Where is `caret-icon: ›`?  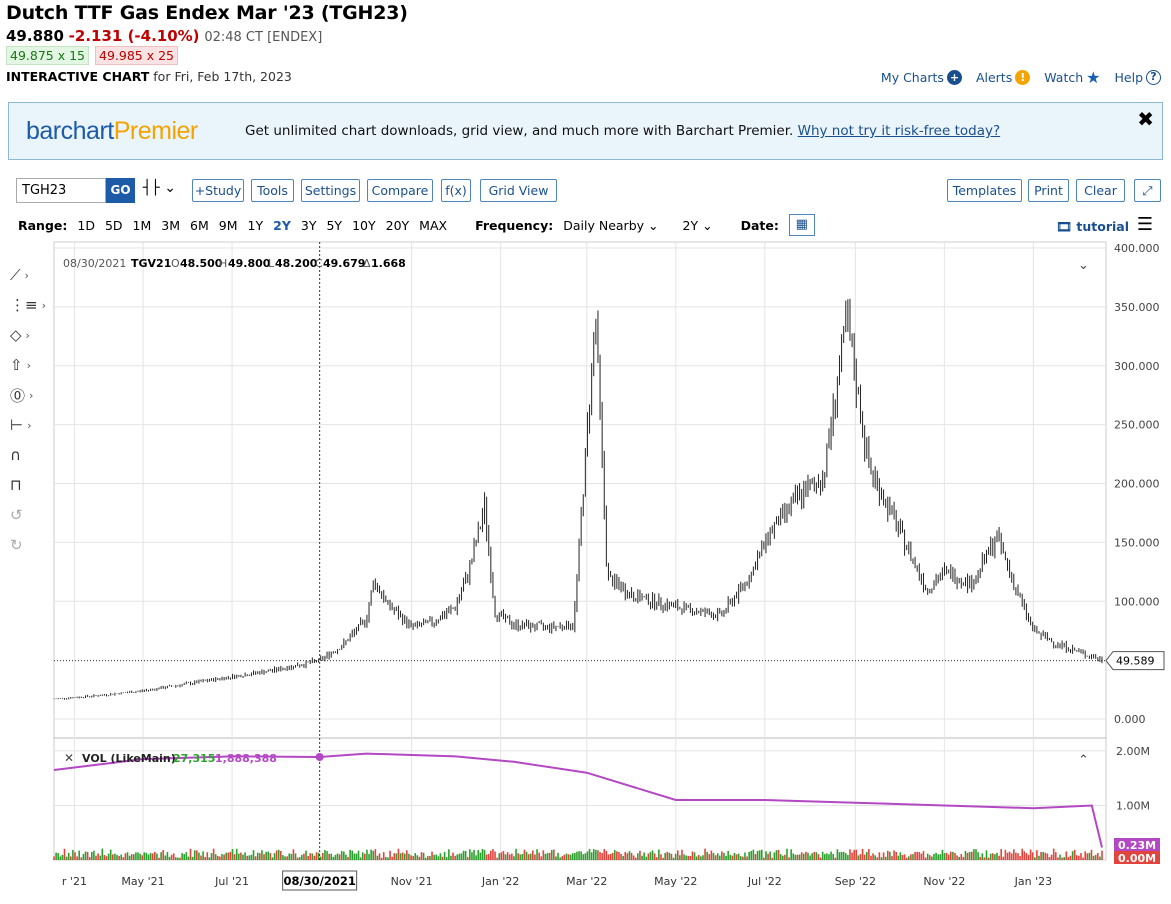
caret-icon: › is located at coordinates (29, 425).